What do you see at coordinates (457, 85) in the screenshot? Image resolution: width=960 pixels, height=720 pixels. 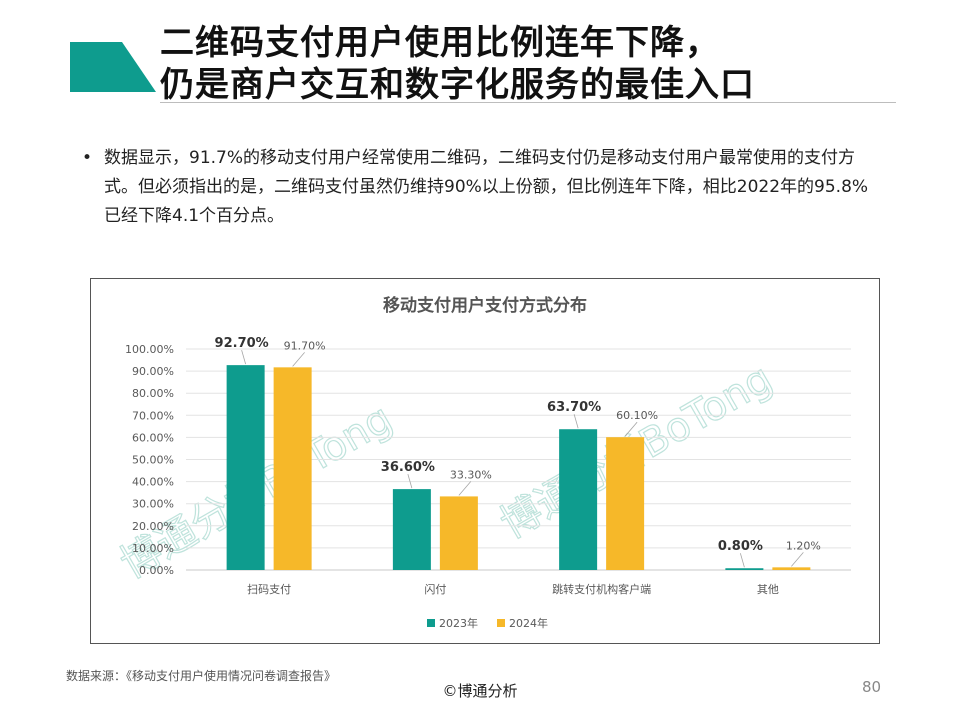 I see `title-line-2: 仍是商户交互和数字化服务的最佳入口` at bounding box center [457, 85].